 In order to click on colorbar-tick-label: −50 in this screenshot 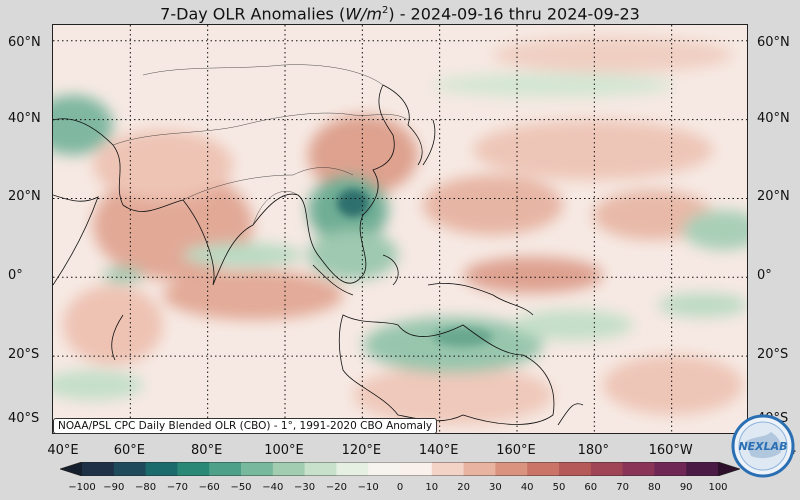, I will do `click(241, 487)`.